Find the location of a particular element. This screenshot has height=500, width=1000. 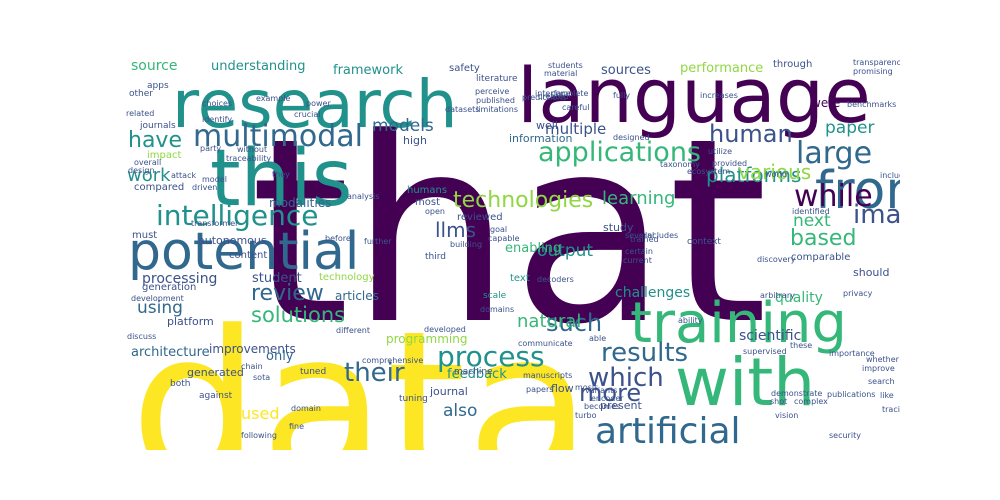

word: transparency is located at coordinates (876, 62).